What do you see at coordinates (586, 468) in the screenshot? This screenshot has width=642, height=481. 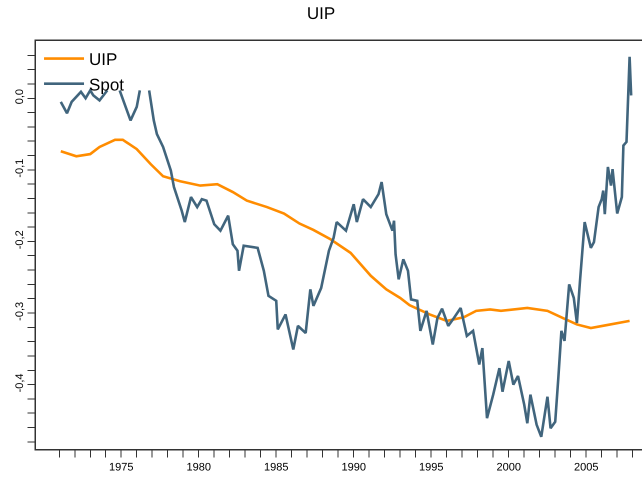 I see `x-tick-label: 2005` at bounding box center [586, 468].